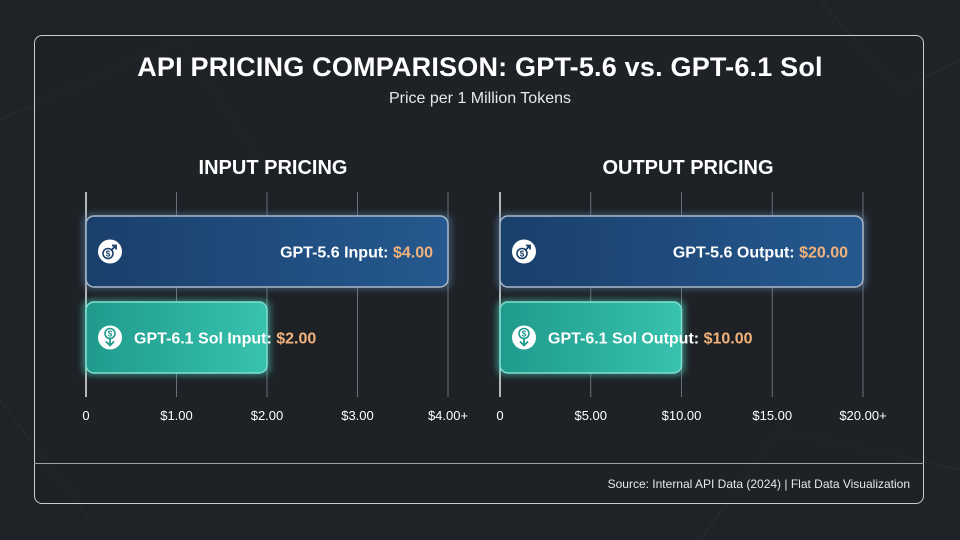 The width and height of the screenshot is (960, 540). I want to click on gpt-5-6-output-bar-group, so click(681, 251).